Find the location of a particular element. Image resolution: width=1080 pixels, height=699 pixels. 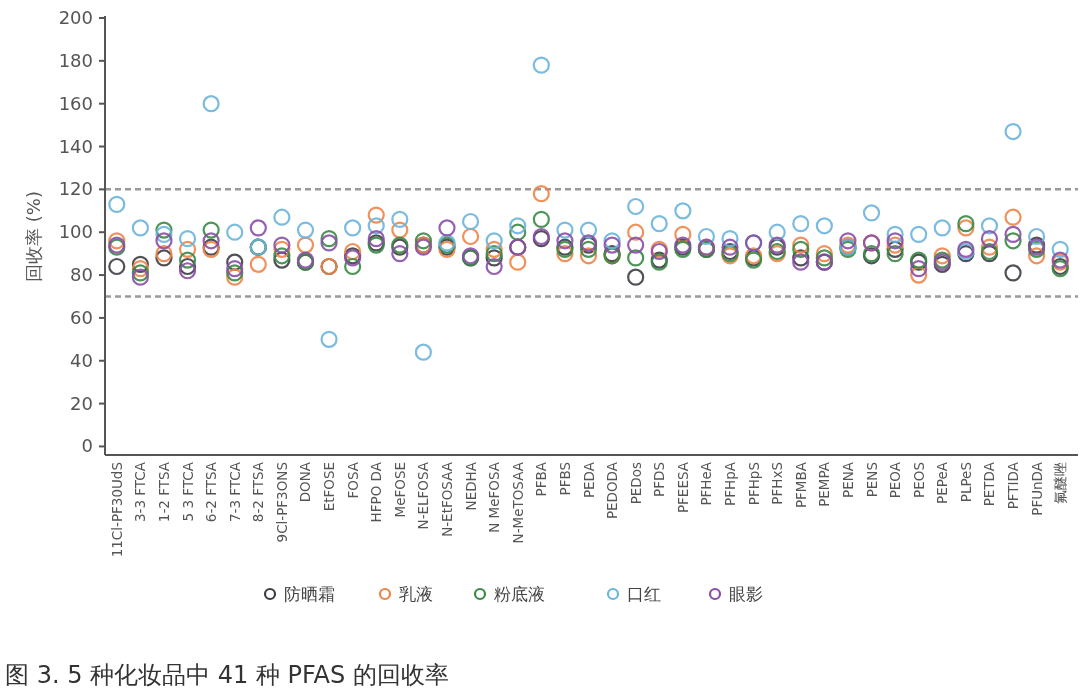

x-tick-label: PENA is located at coordinates (847, 480).